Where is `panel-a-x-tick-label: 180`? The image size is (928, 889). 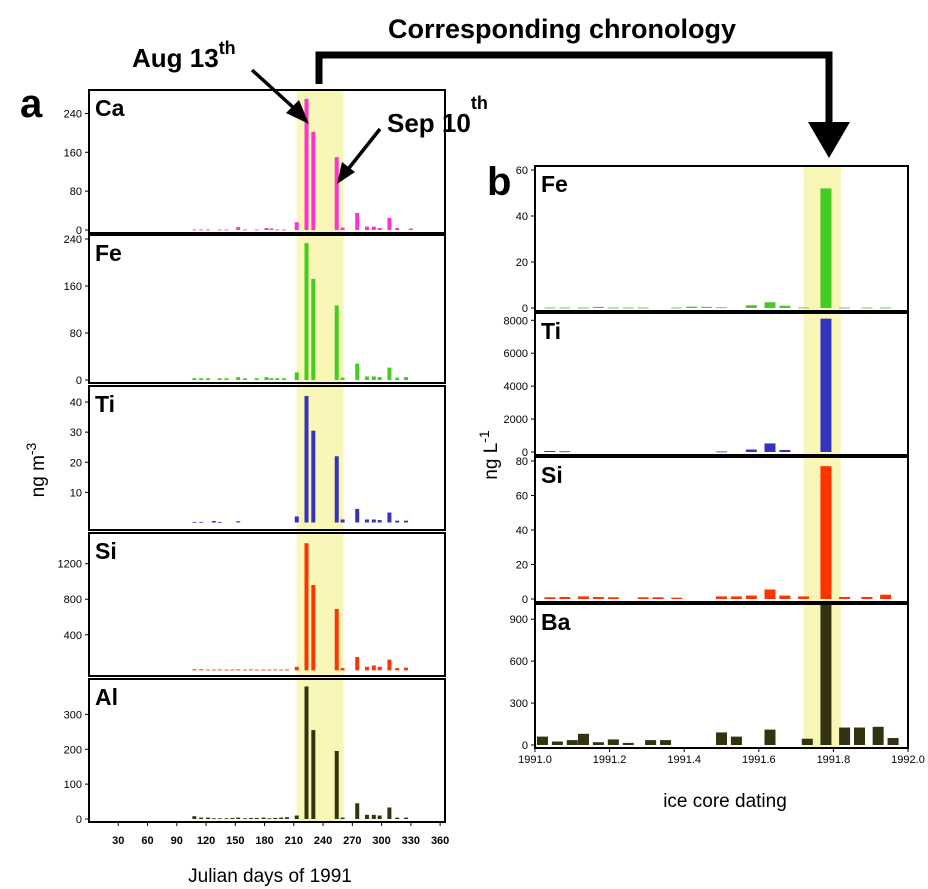 panel-a-x-tick-label: 180 is located at coordinates (264, 841).